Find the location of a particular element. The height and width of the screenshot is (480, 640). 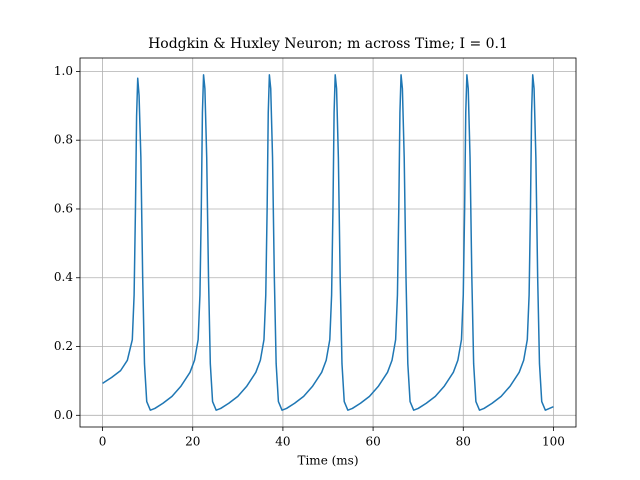

y-tick-label: 0.2 is located at coordinates (63, 346).